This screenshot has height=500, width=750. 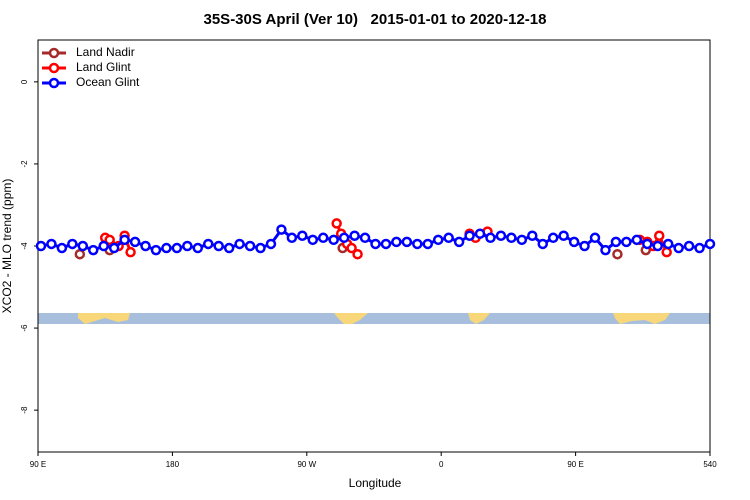 What do you see at coordinates (24, 164) in the screenshot?
I see `y-tick-label: -2` at bounding box center [24, 164].